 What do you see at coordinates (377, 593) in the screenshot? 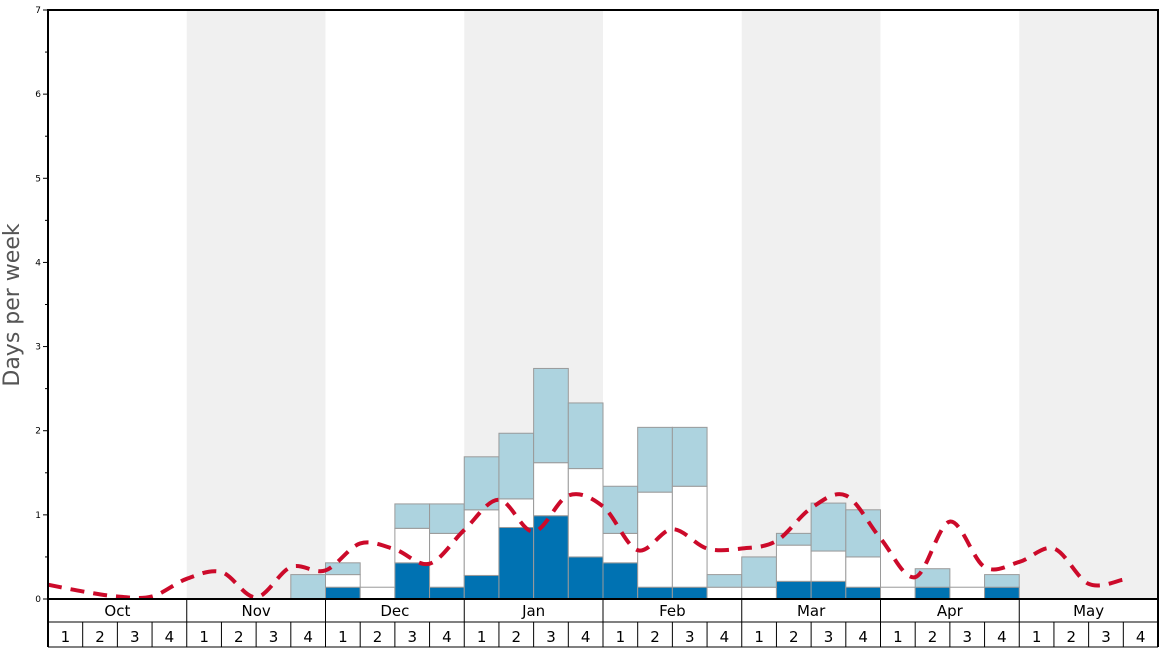
I see `bar-medium-w10` at bounding box center [377, 593].